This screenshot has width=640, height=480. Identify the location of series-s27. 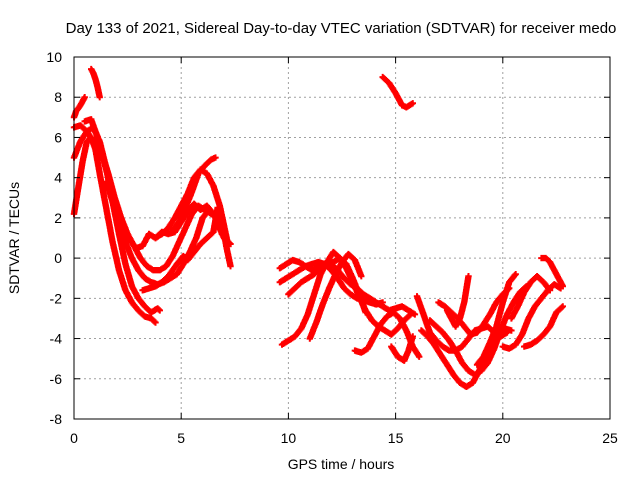
(552, 272).